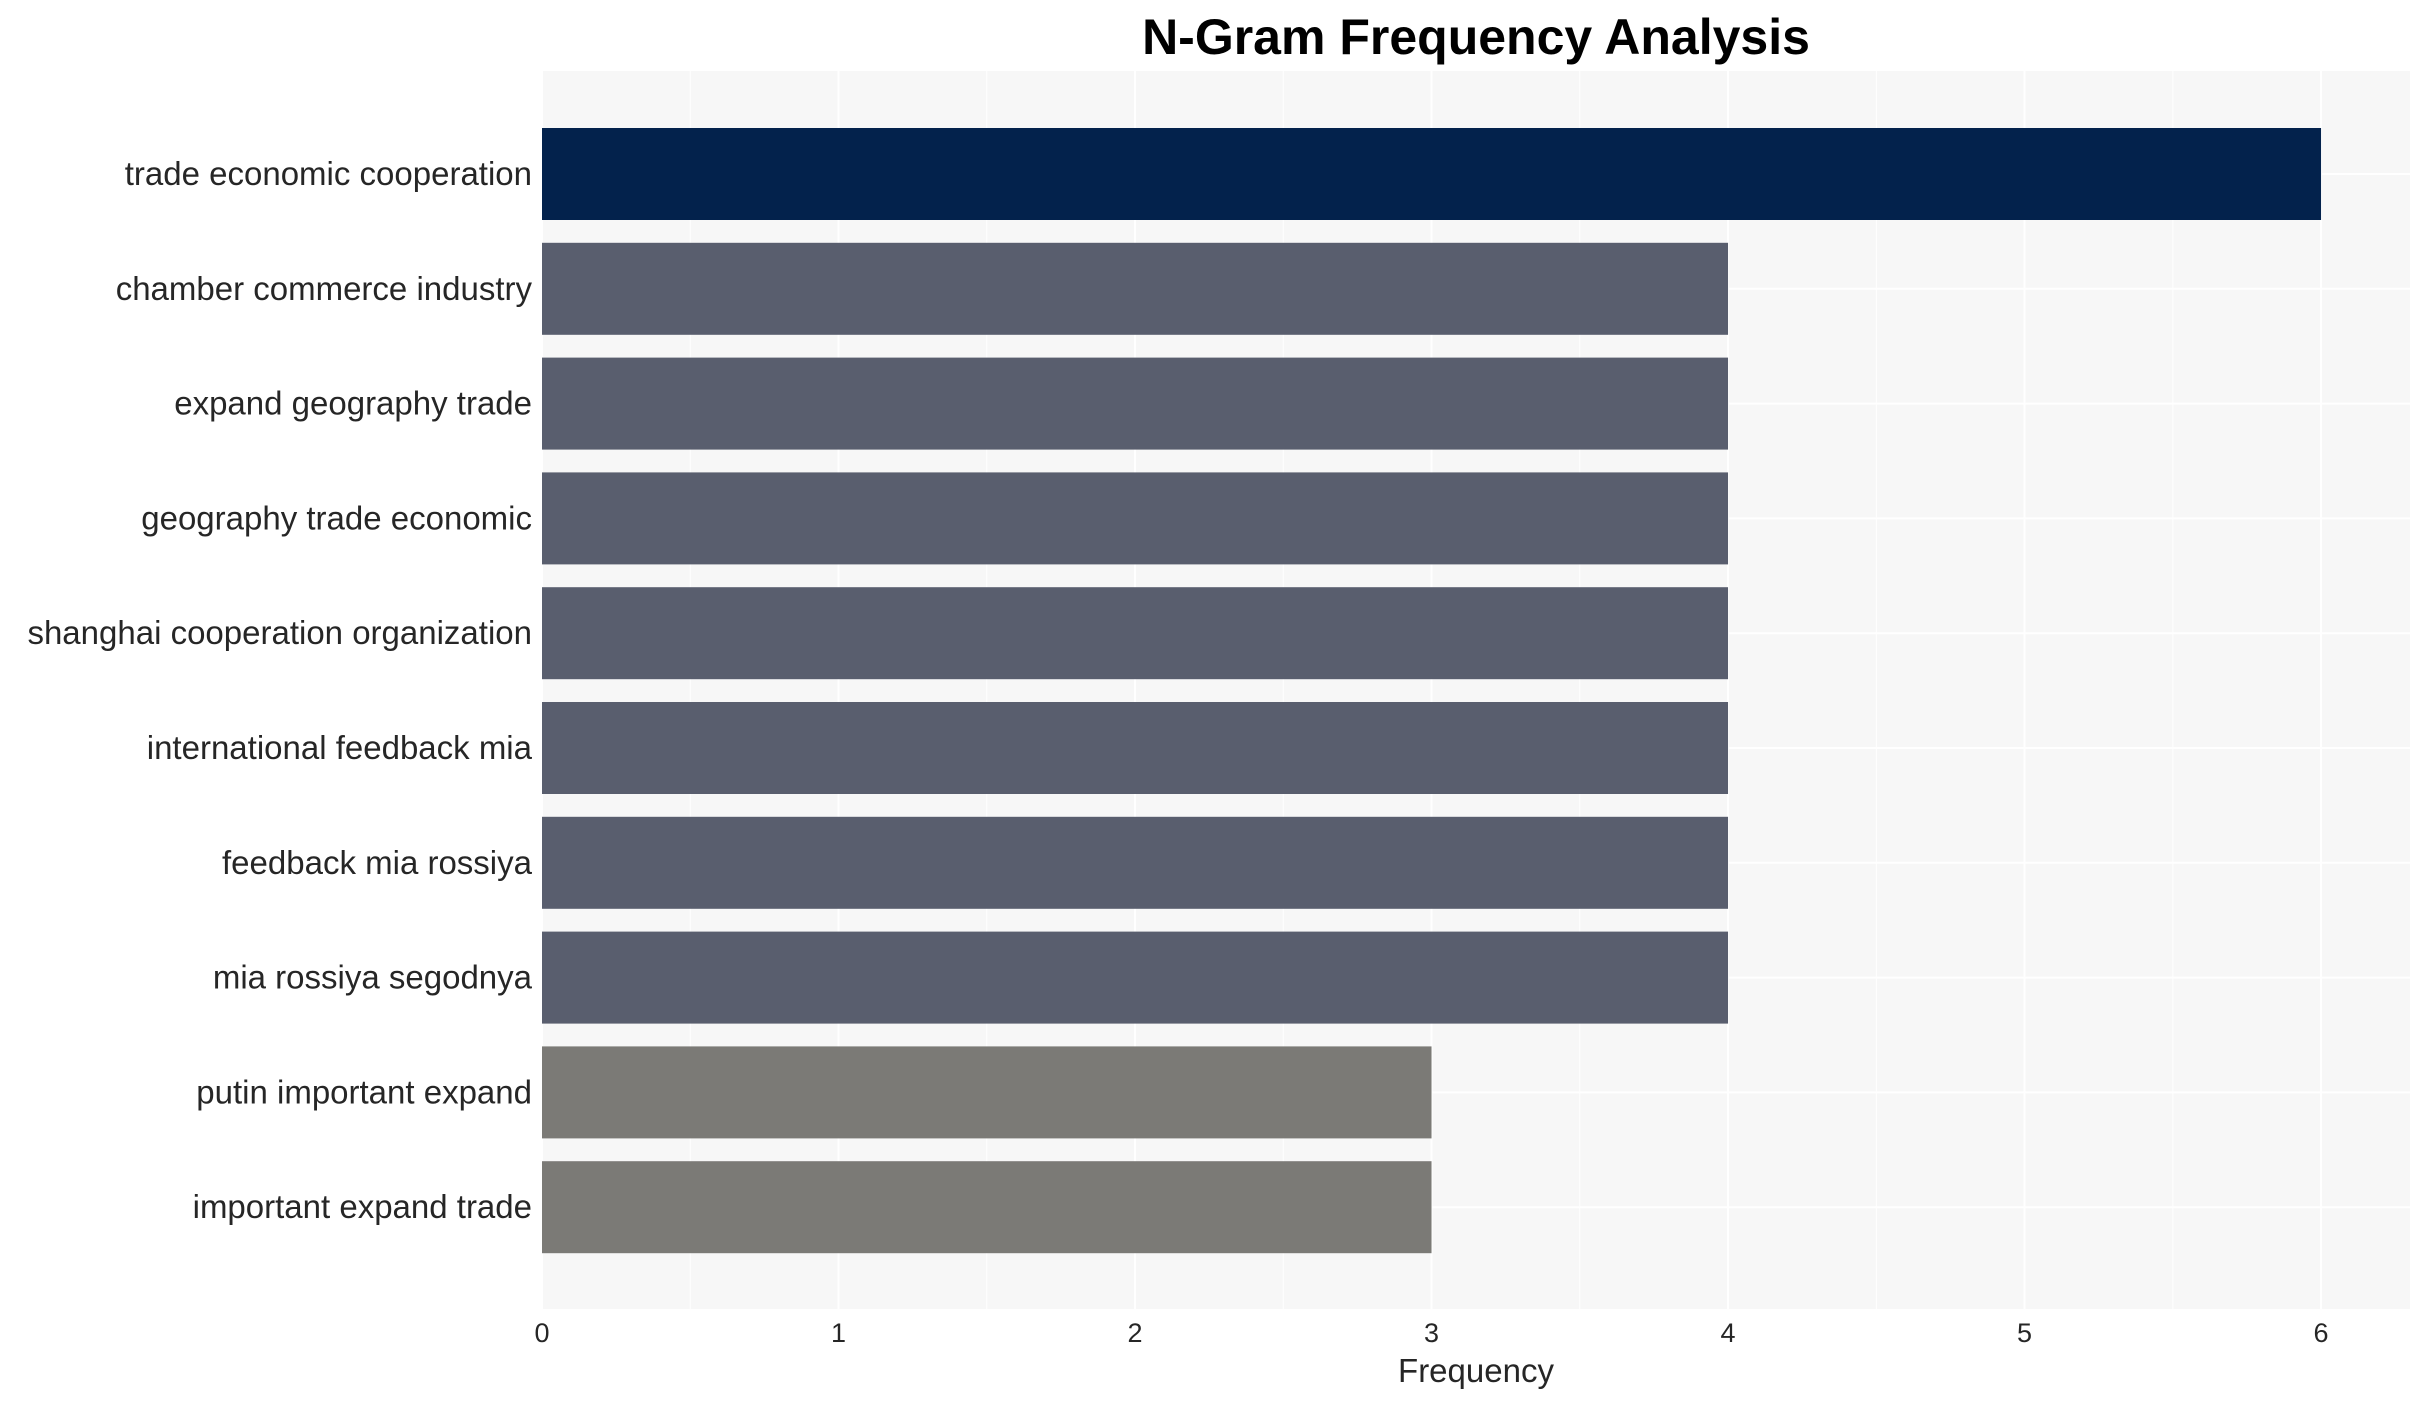 This screenshot has width=2420, height=1402. I want to click on x-tick-label: 0, so click(541, 1333).